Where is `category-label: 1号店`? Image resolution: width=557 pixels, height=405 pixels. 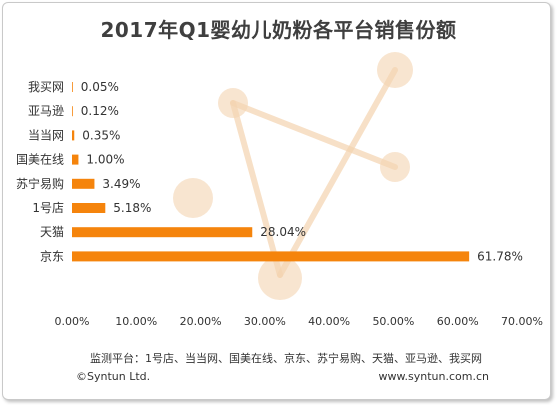
category-label: 1号店 is located at coordinates (48, 208).